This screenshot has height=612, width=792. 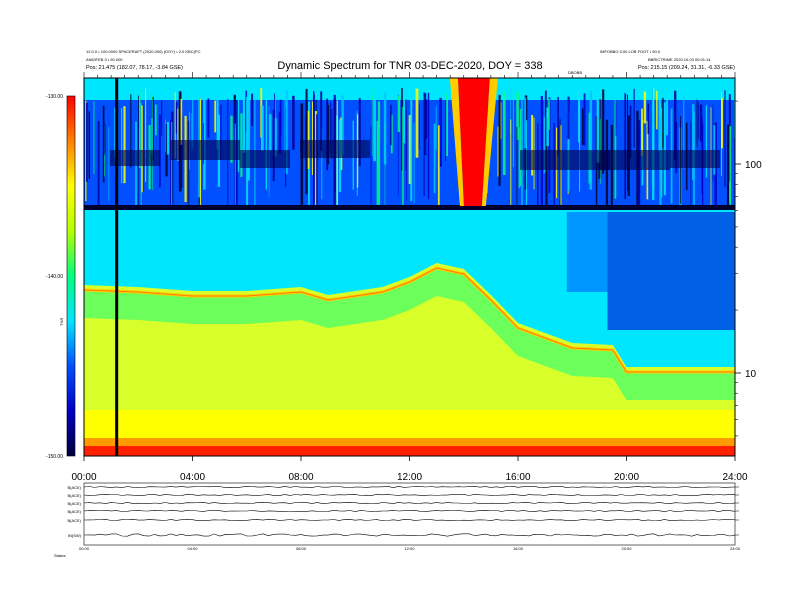 I want to click on x-tick-label: 20:00, so click(x=626, y=477).